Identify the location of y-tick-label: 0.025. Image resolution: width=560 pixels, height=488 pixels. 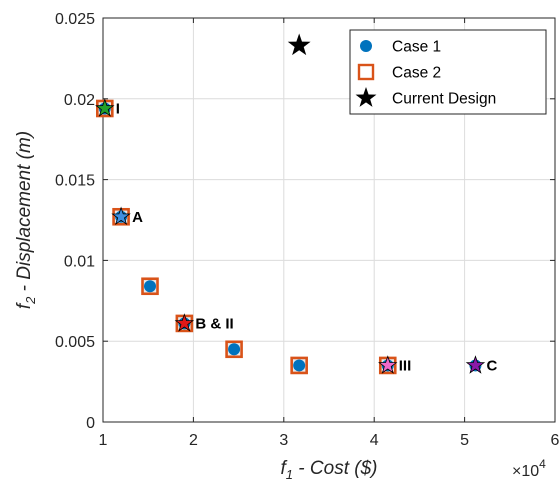
(75, 19).